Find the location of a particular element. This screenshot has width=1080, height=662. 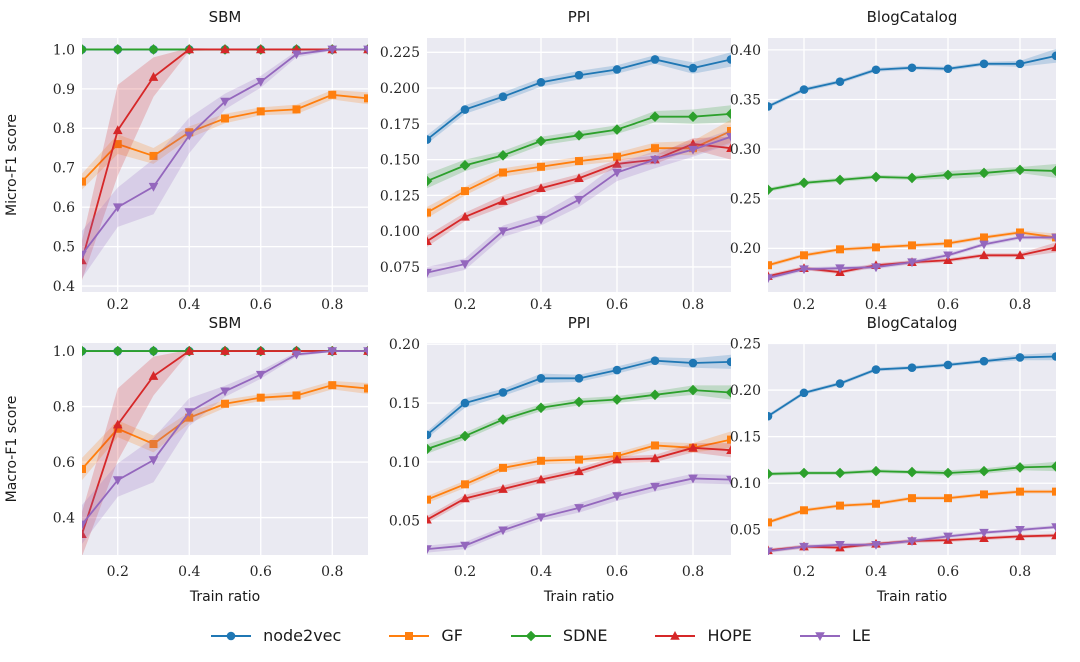

series-gf-band is located at coordinates (225, 140).